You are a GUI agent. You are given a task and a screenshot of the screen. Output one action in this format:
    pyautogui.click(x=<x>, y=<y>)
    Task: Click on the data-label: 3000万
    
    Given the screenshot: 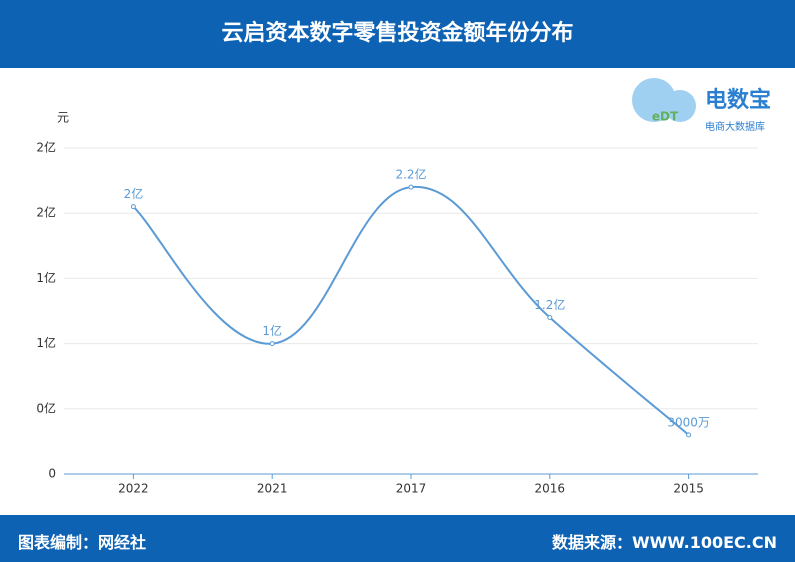 What is the action you would take?
    pyautogui.click(x=688, y=422)
    